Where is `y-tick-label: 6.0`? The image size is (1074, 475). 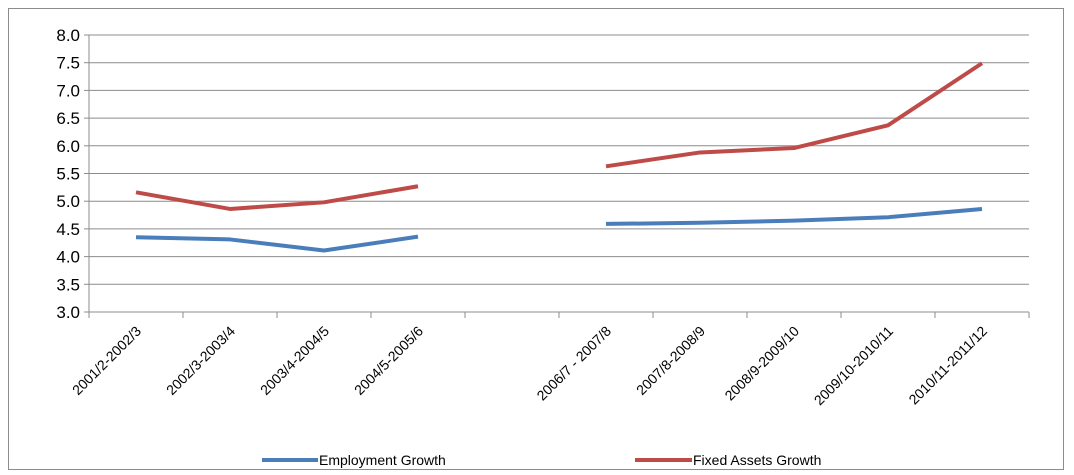 y-tick-label: 6.0 is located at coordinates (68, 146).